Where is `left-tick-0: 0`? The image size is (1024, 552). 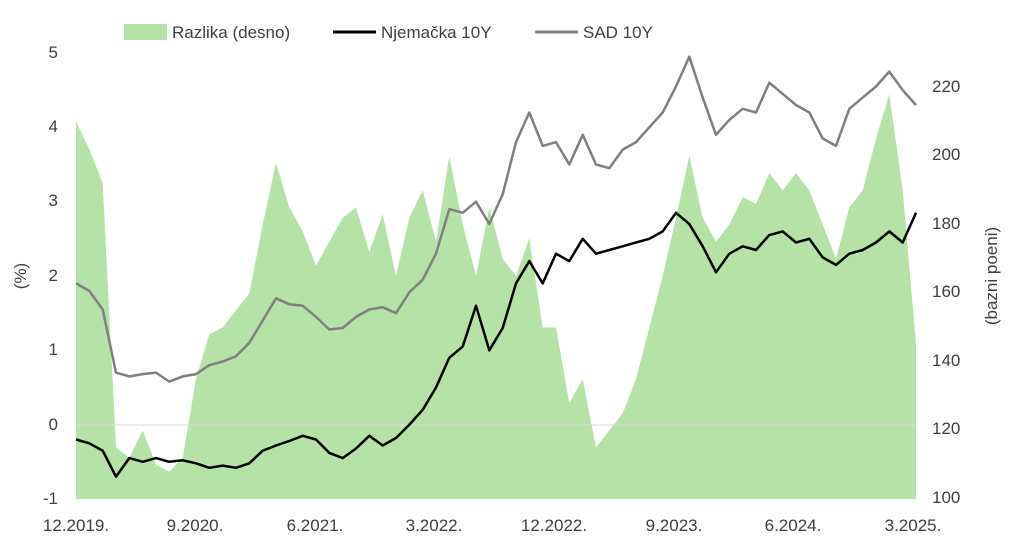 left-tick-0: 0 is located at coordinates (53, 424).